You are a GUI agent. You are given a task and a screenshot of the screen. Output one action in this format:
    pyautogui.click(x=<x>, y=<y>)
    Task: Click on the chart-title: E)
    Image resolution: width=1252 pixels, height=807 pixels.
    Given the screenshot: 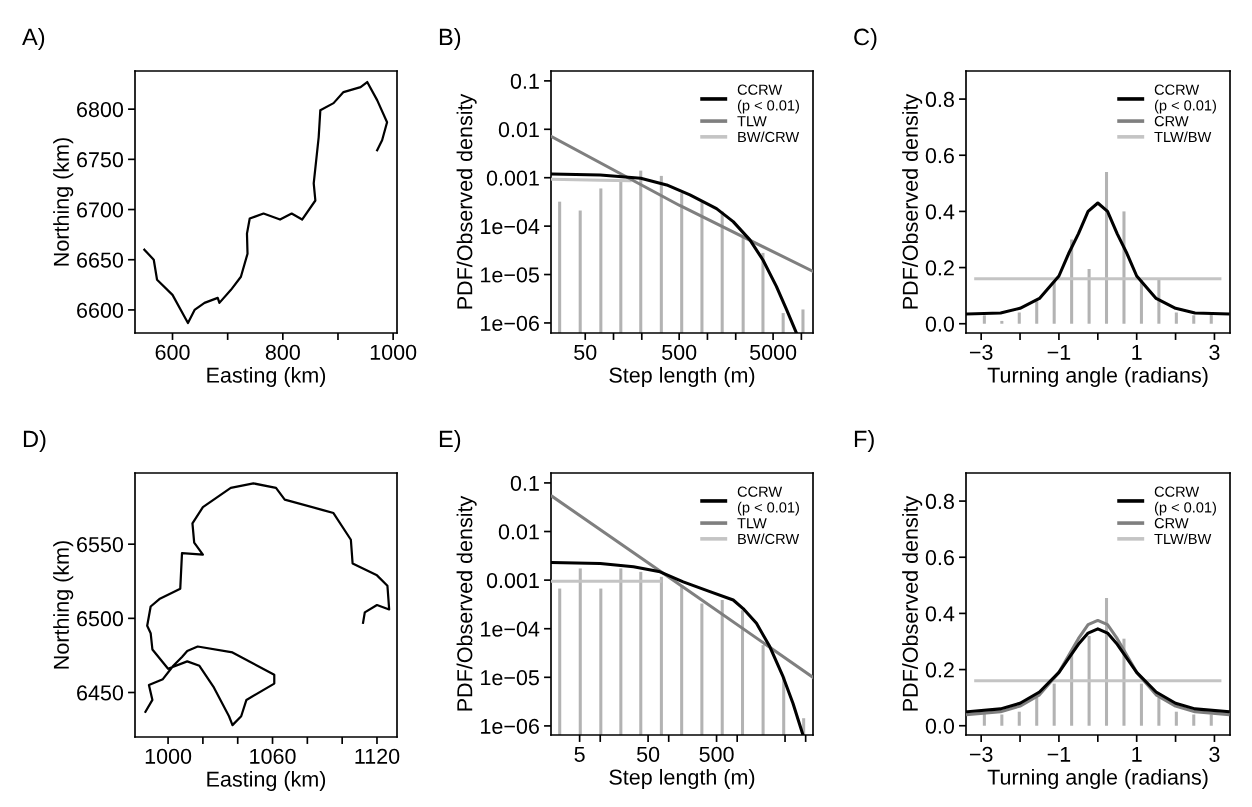 What is the action you would take?
    pyautogui.click(x=450, y=441)
    